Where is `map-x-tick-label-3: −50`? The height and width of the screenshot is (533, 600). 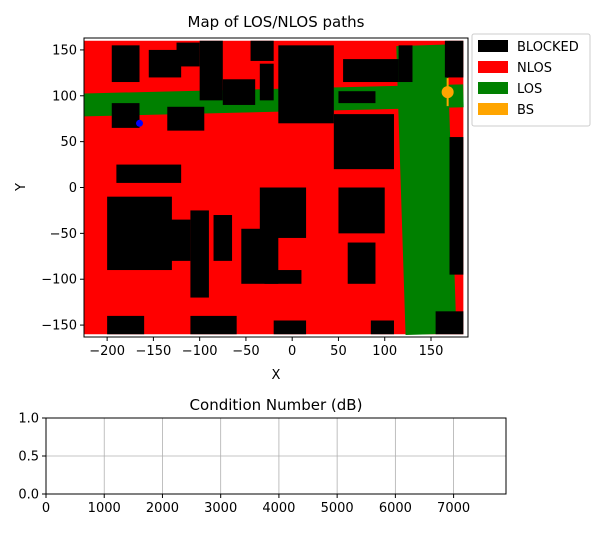
map-x-tick-label-3: −50 is located at coordinates (245, 351).